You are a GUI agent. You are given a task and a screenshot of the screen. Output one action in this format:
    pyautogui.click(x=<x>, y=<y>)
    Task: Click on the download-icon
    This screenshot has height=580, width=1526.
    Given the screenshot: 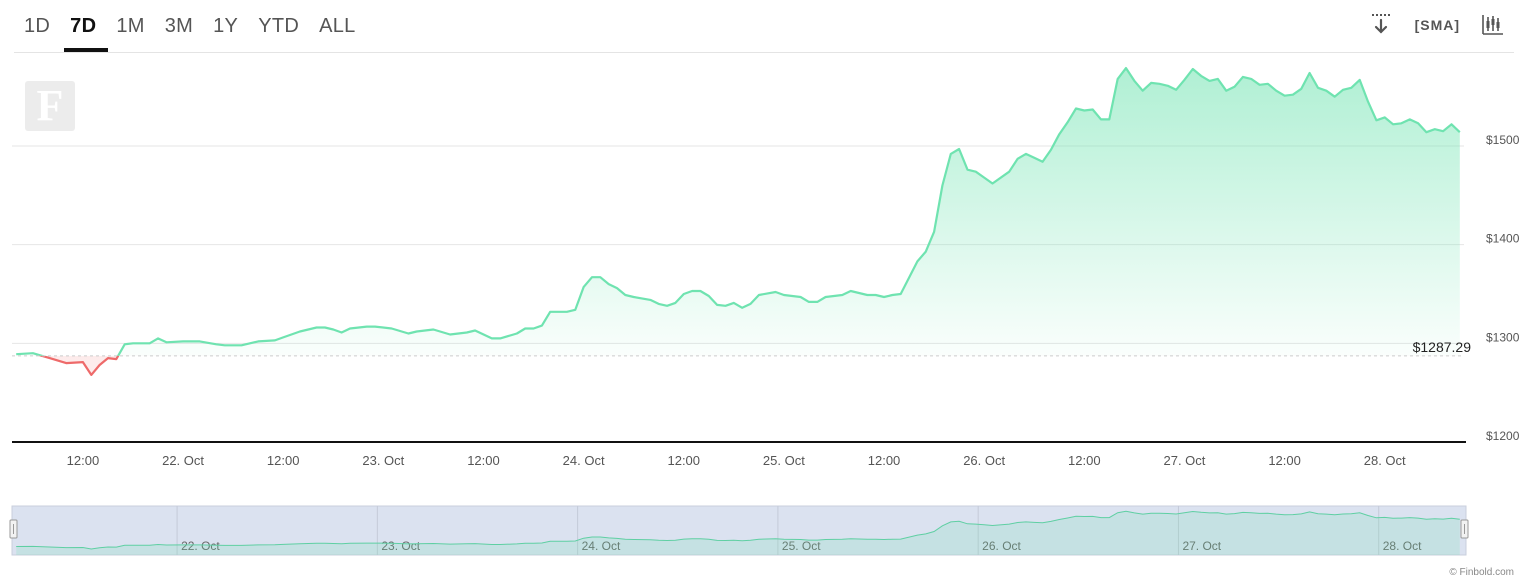 What is the action you would take?
    pyautogui.click(x=1380, y=24)
    